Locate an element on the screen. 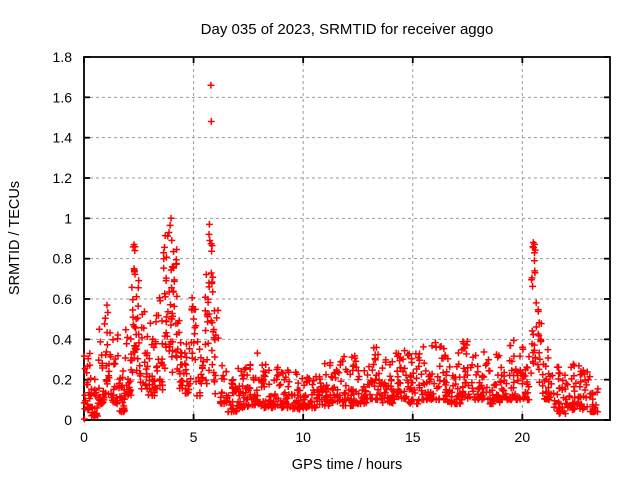 Image resolution: width=640 pixels, height=480 pixels. x-tick-label: 20 is located at coordinates (523, 437).